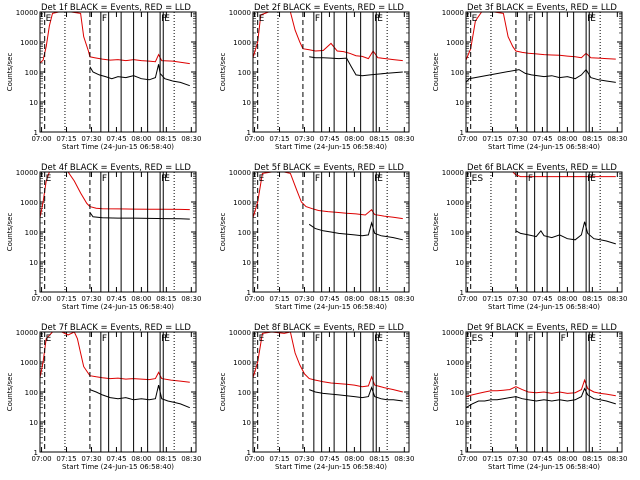 The image size is (640, 480). What do you see at coordinates (478, 179) in the screenshot?
I see `event-marker-label: ES` at bounding box center [478, 179].